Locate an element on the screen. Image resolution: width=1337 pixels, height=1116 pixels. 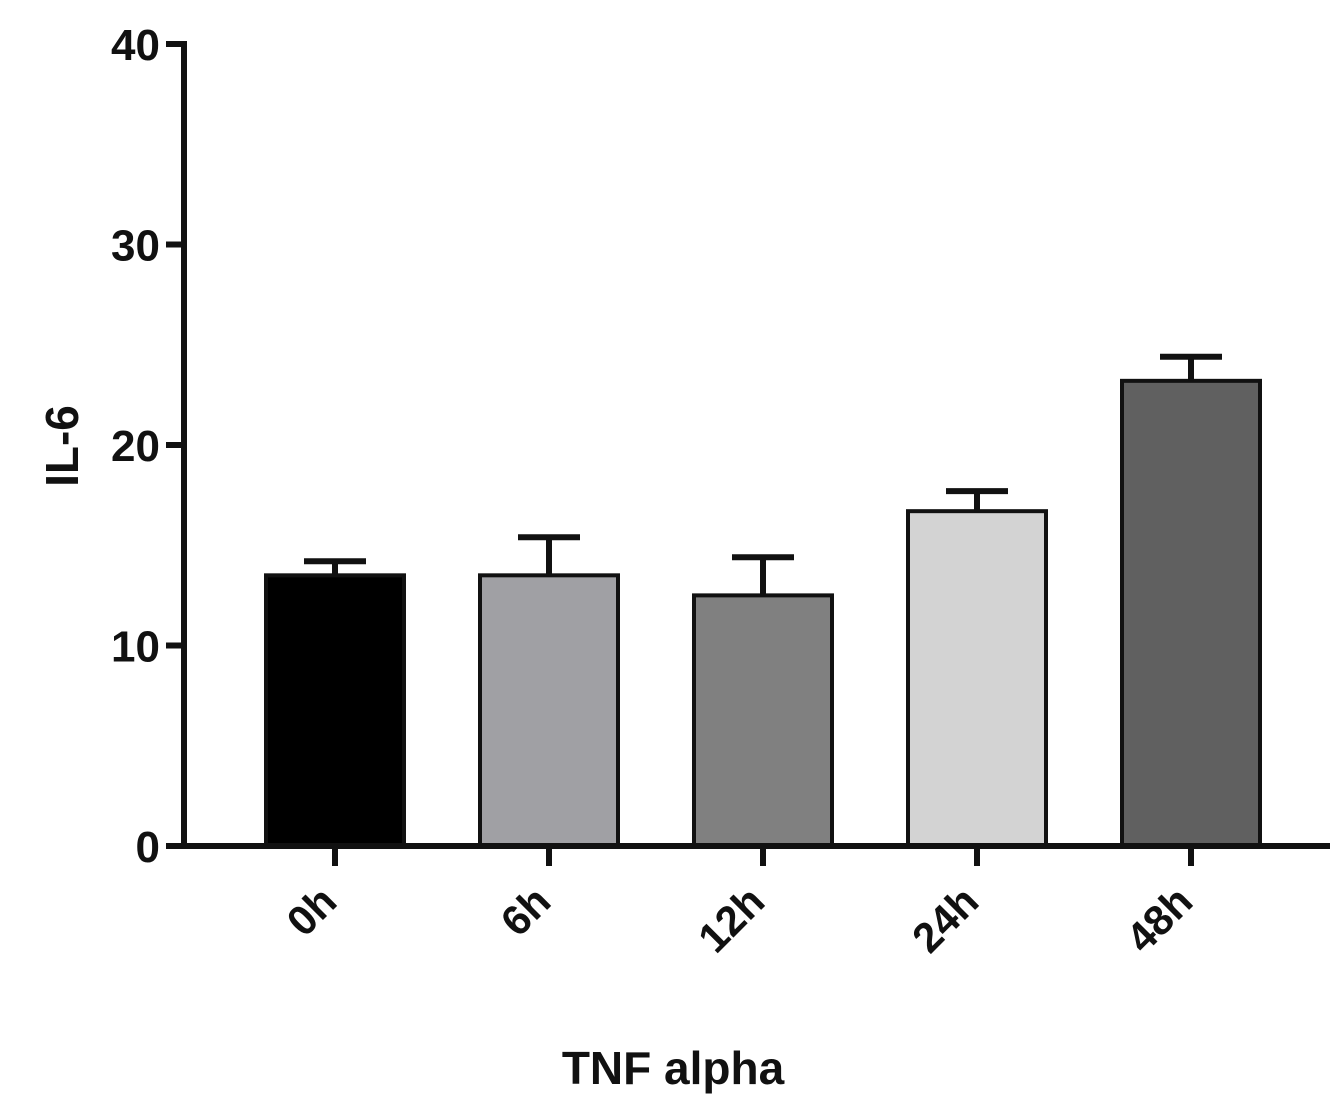
x-tick-label: 24h is located at coordinates (945, 919).